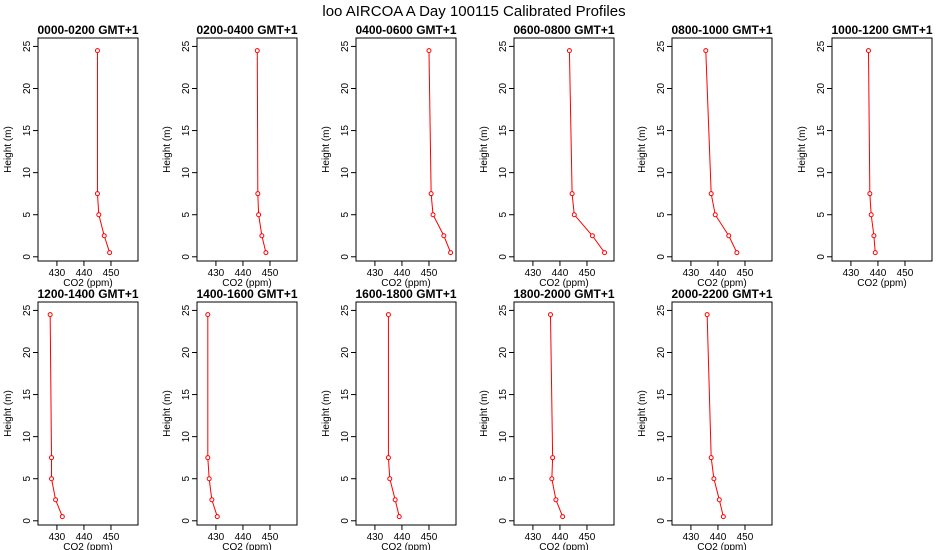  What do you see at coordinates (563, 294) in the screenshot?
I see `panel-title: 1800-2000 GMT+1` at bounding box center [563, 294].